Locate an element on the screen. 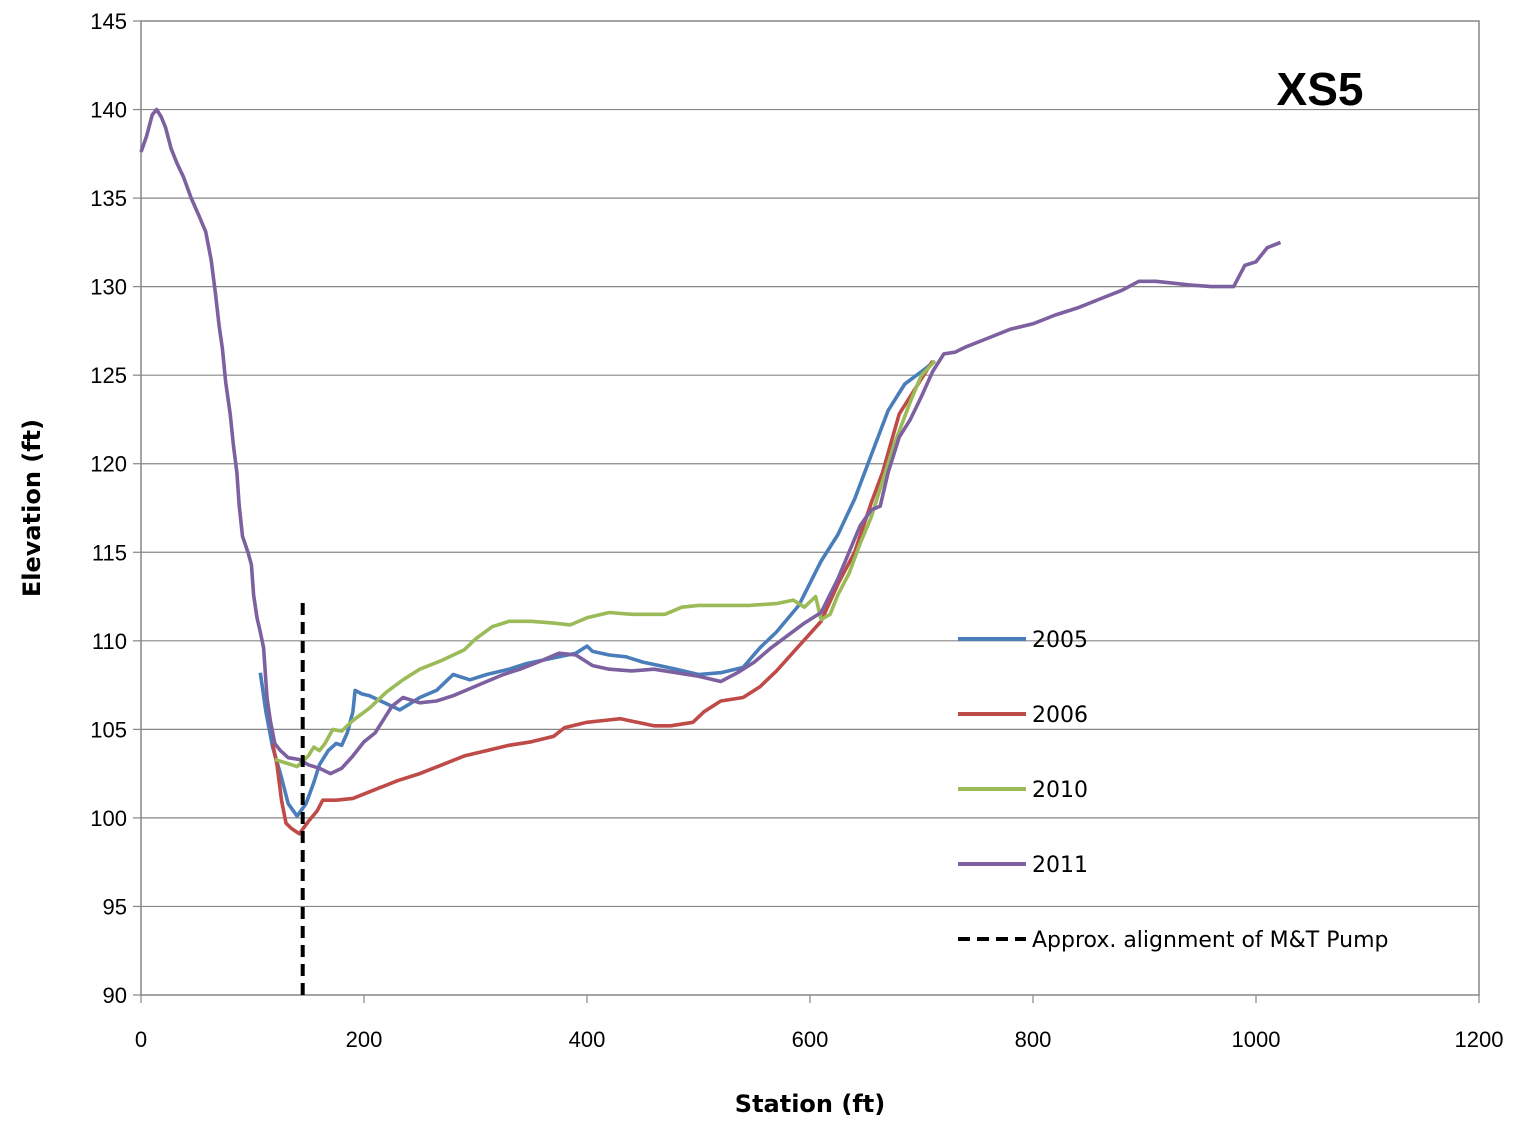  x-tick-label: 0 is located at coordinates (141, 1039).